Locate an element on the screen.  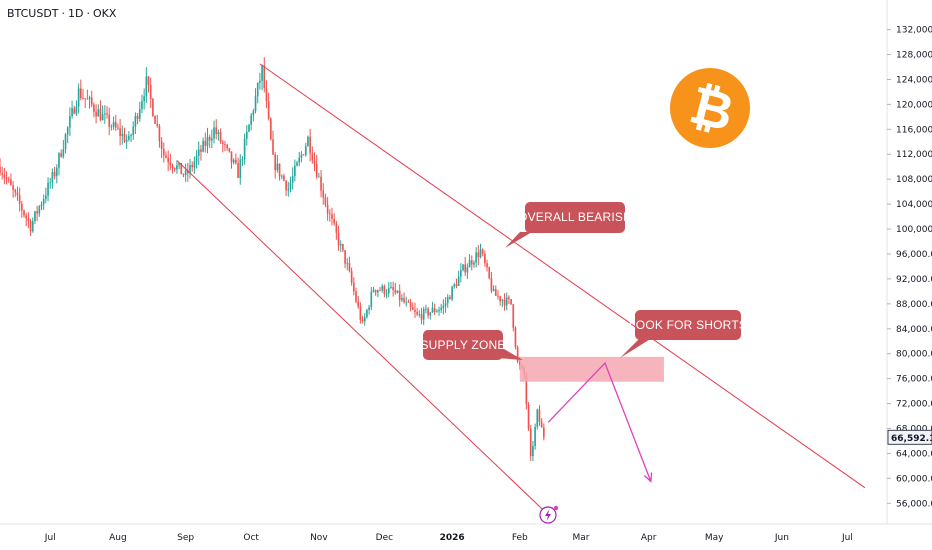
time-axis: Jul Aug Sep Oct Nov Dec 2026 Feb Mar Apr May Jun Jul is located at coordinates (448, 538).